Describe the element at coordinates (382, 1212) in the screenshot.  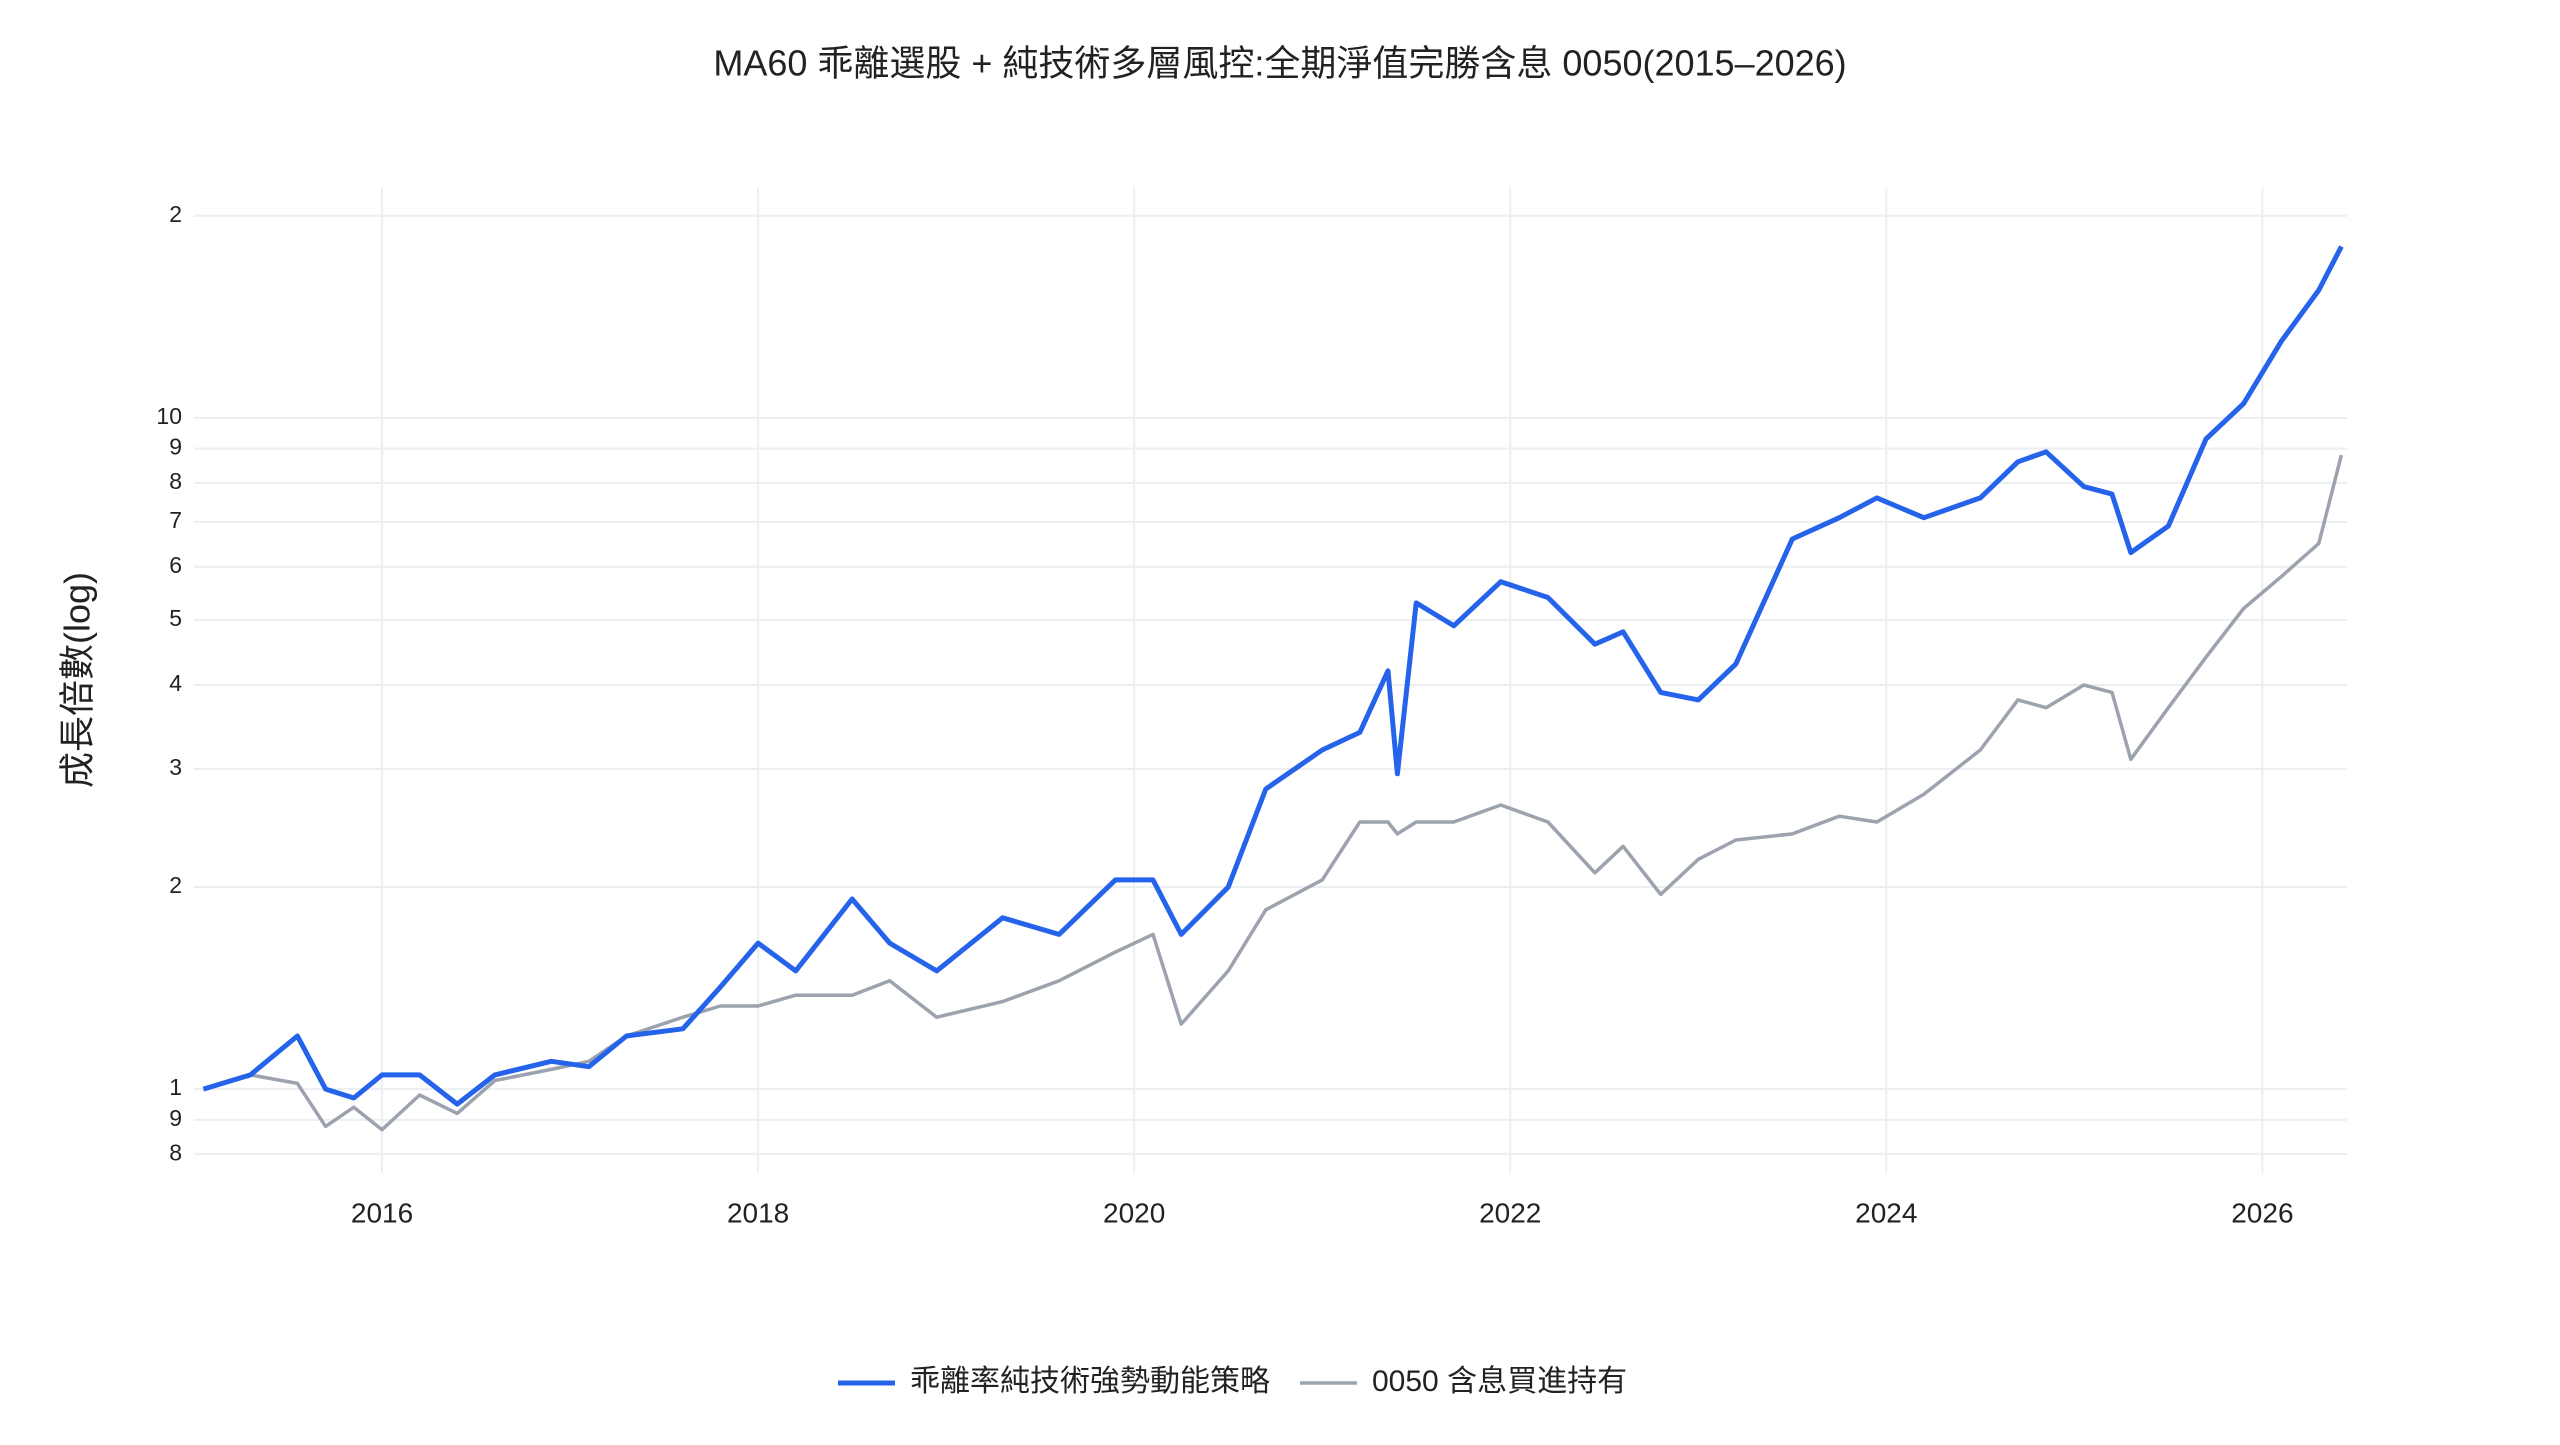
I see `x-tick-label: 2016` at that location.